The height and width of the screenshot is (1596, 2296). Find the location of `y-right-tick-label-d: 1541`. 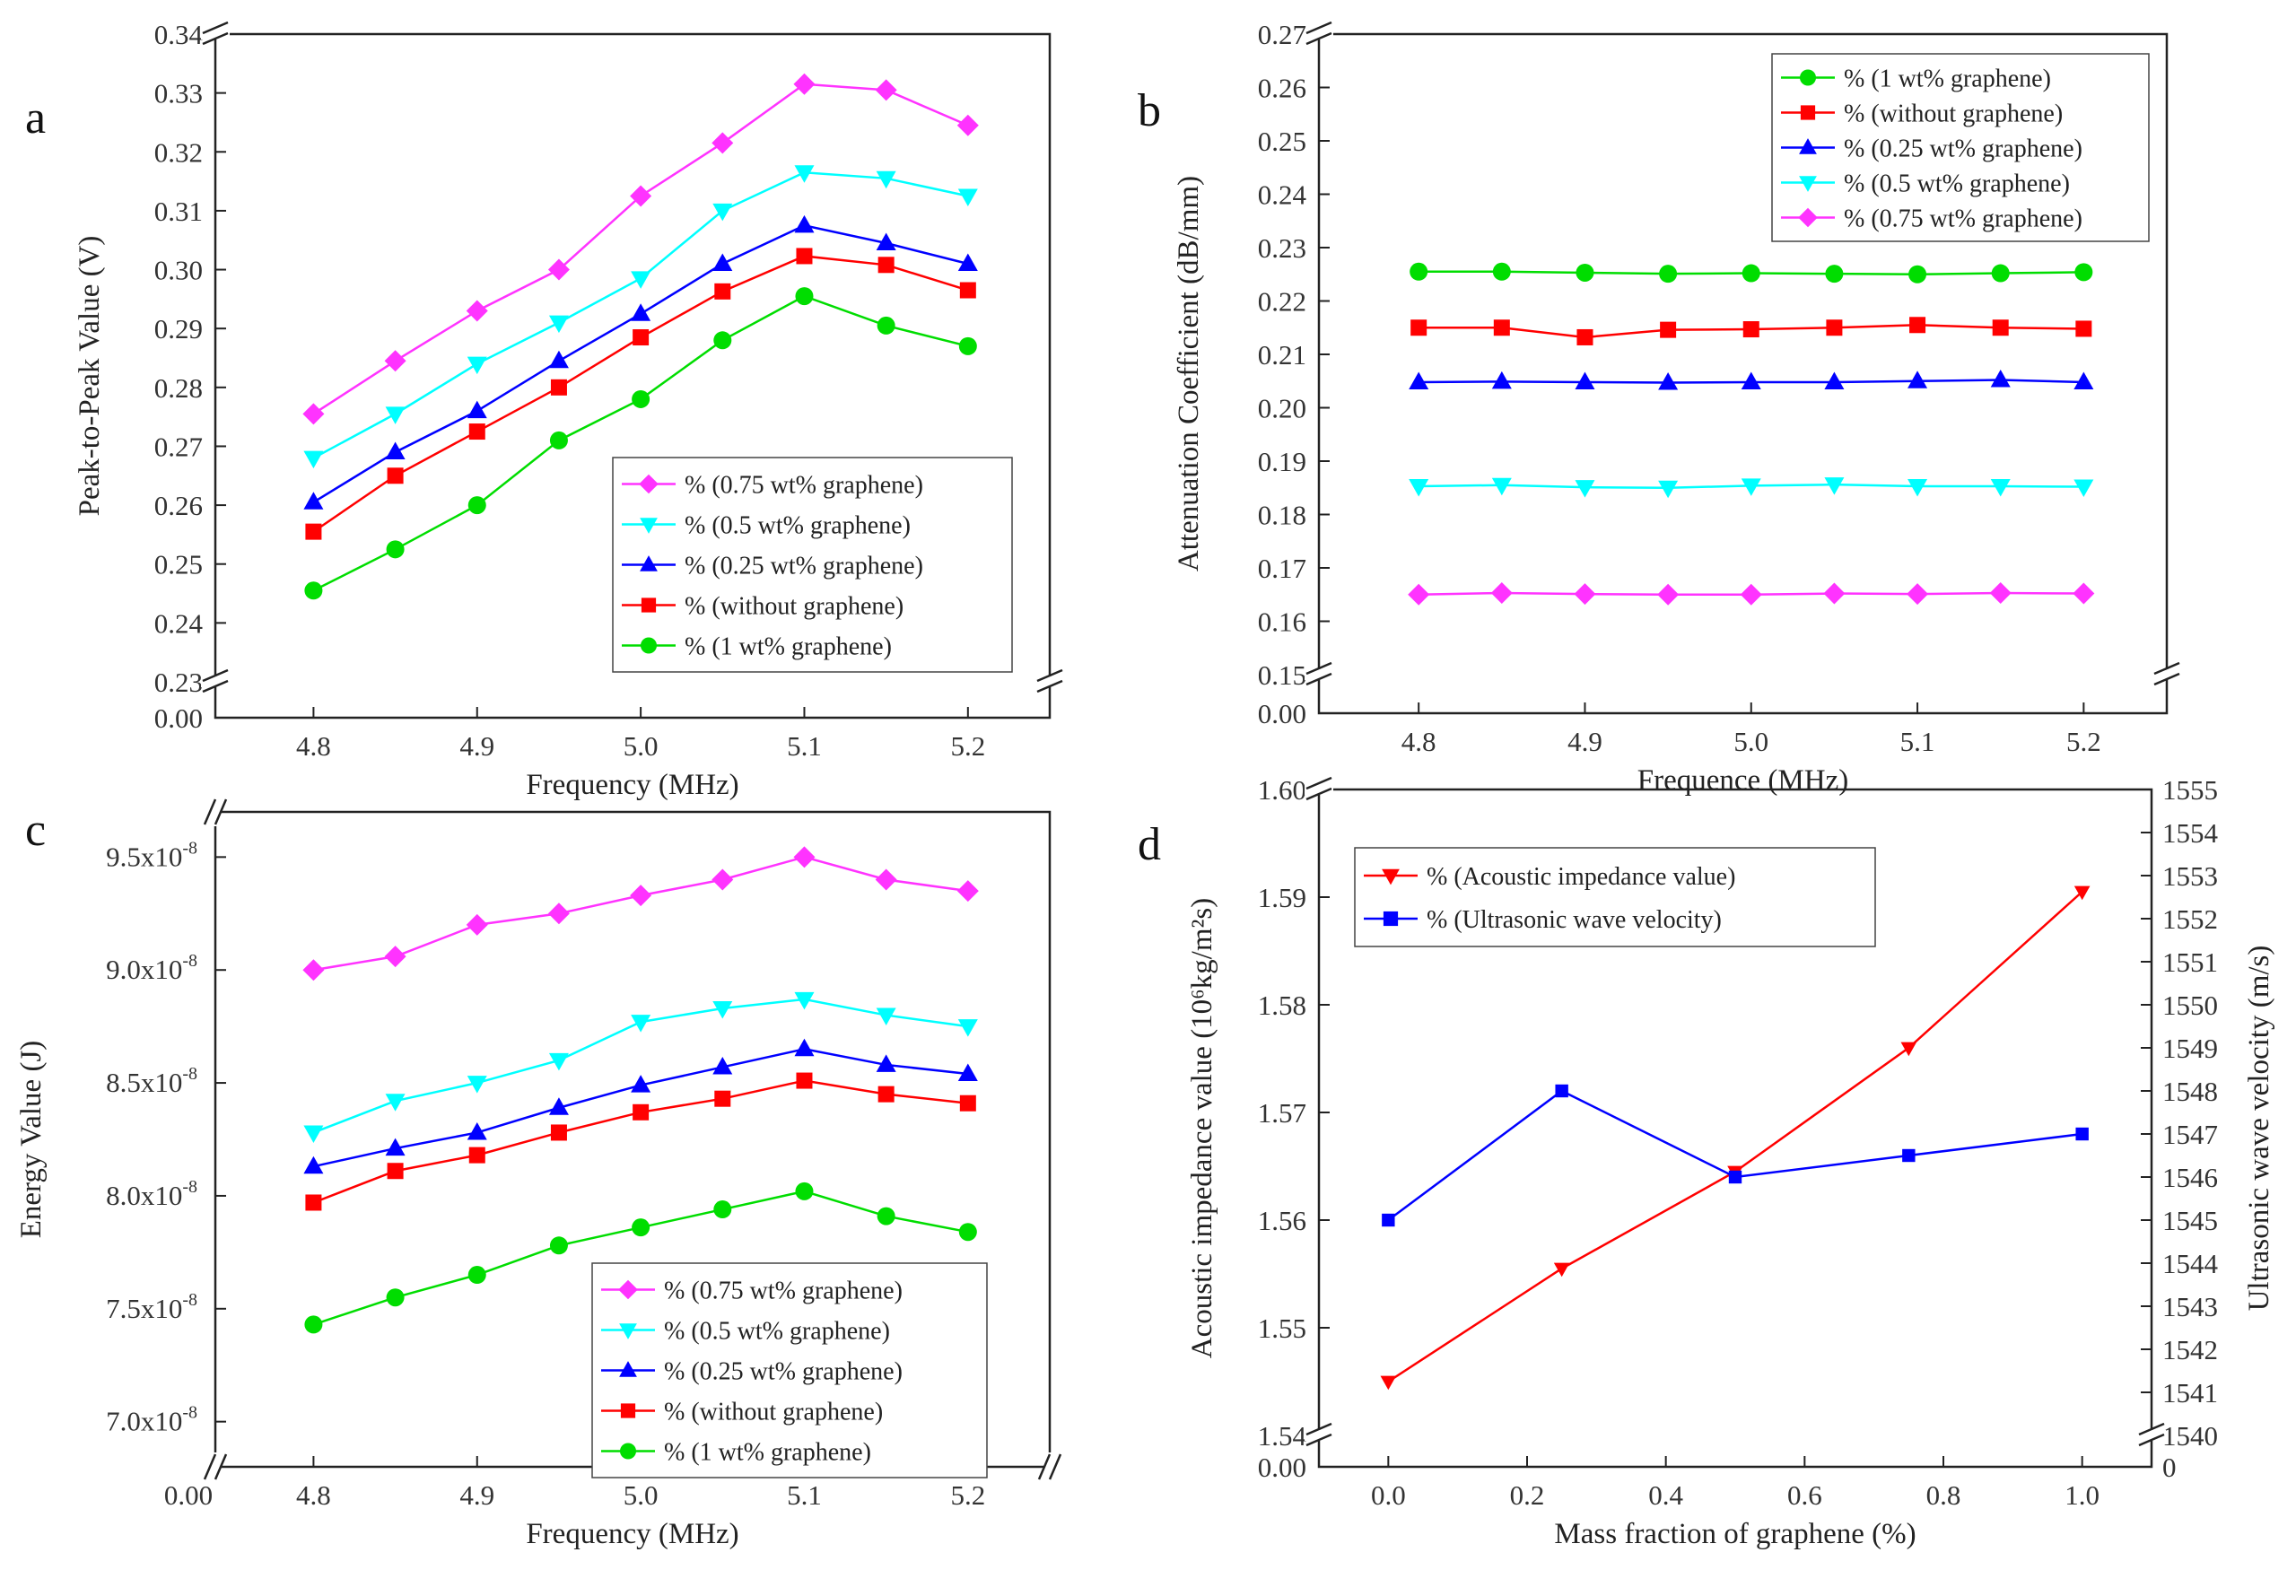

y-right-tick-label-d: 1541 is located at coordinates (2190, 1392).